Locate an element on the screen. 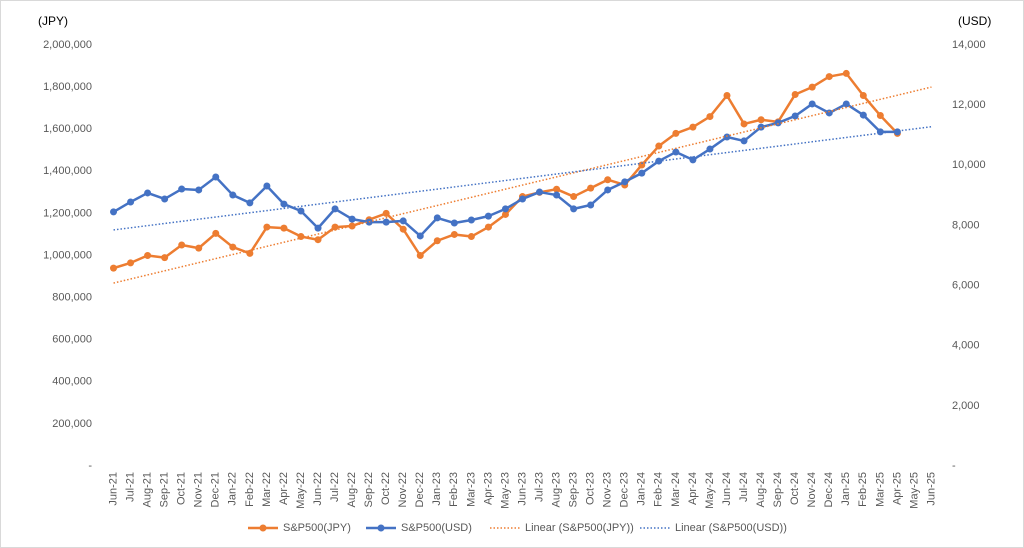 The width and height of the screenshot is (1024, 548). x-tick-label: Aug-23 is located at coordinates (556, 489).